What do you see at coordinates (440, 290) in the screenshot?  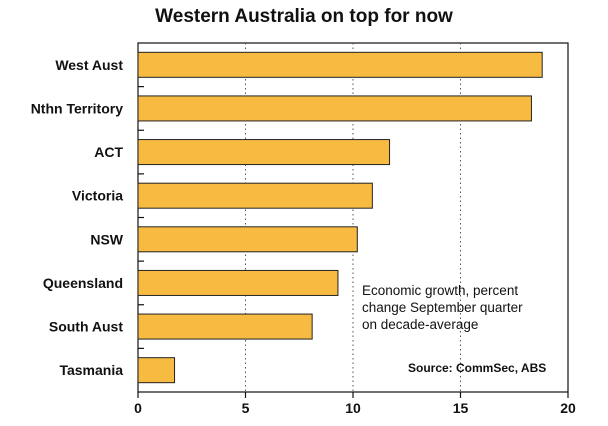 I see `annotation-line-1: Economic growth, percent` at bounding box center [440, 290].